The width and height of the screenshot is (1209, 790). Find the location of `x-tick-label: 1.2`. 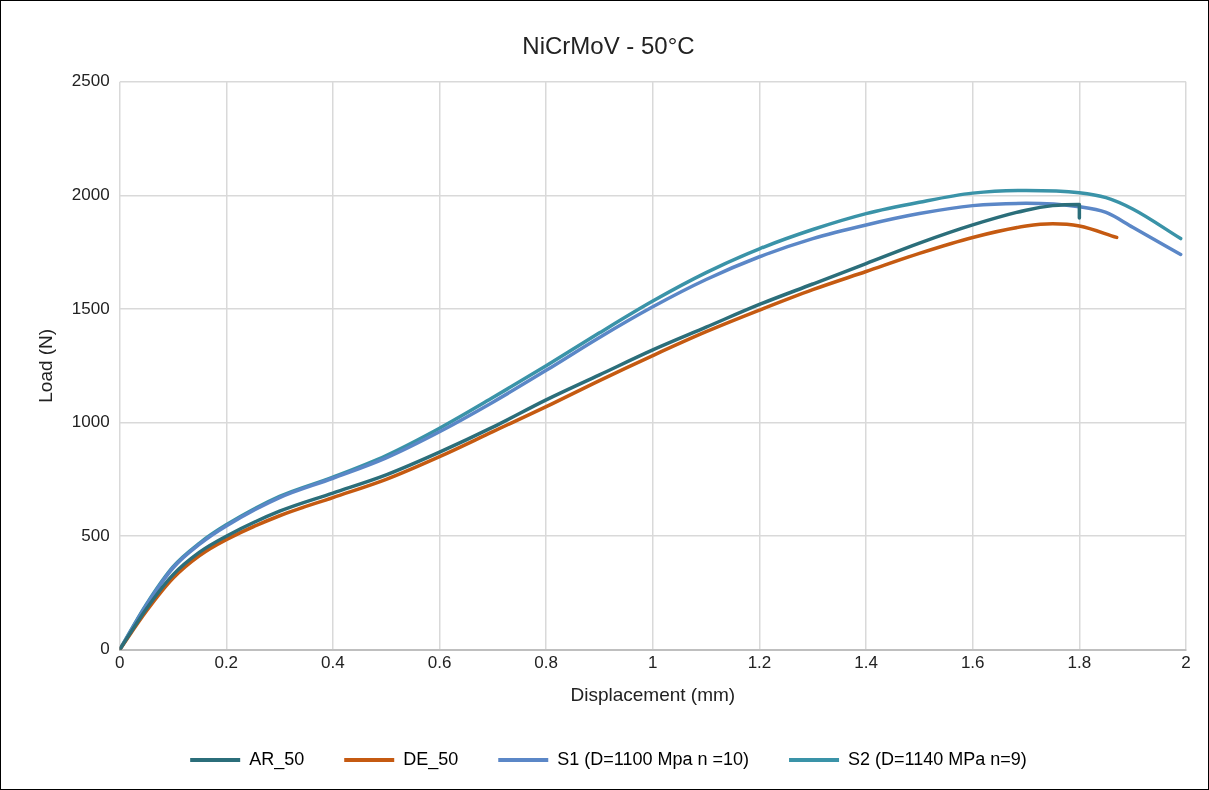

x-tick-label: 1.2 is located at coordinates (759, 662).